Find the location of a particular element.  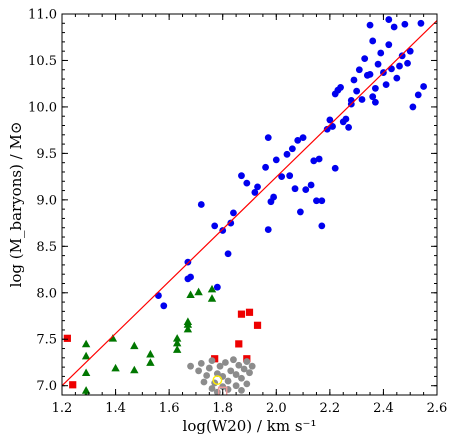

y-tick-label: 9.0 is located at coordinates (46, 200).